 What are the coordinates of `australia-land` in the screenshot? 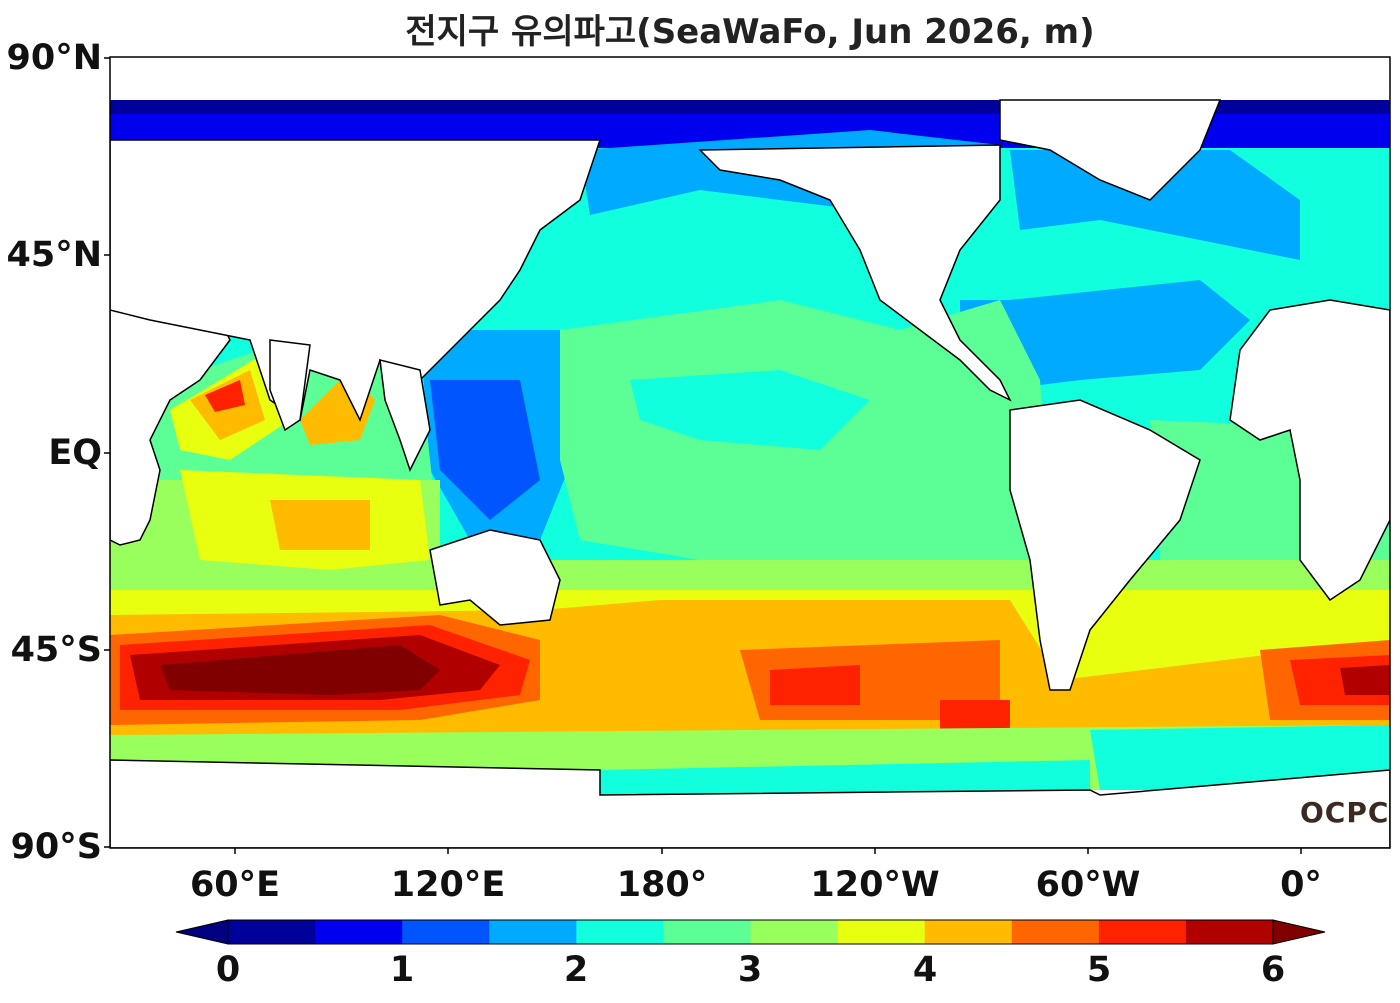 It's located at (495, 577).